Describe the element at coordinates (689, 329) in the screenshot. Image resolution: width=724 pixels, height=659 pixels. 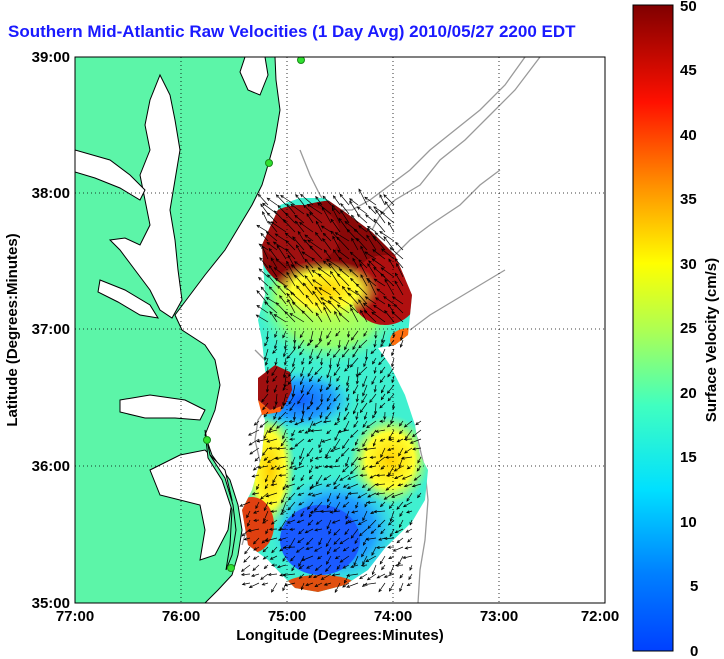
I see `colorbar-ticks: 50 45 40 35 30 25 20 15 10 5 0` at that location.